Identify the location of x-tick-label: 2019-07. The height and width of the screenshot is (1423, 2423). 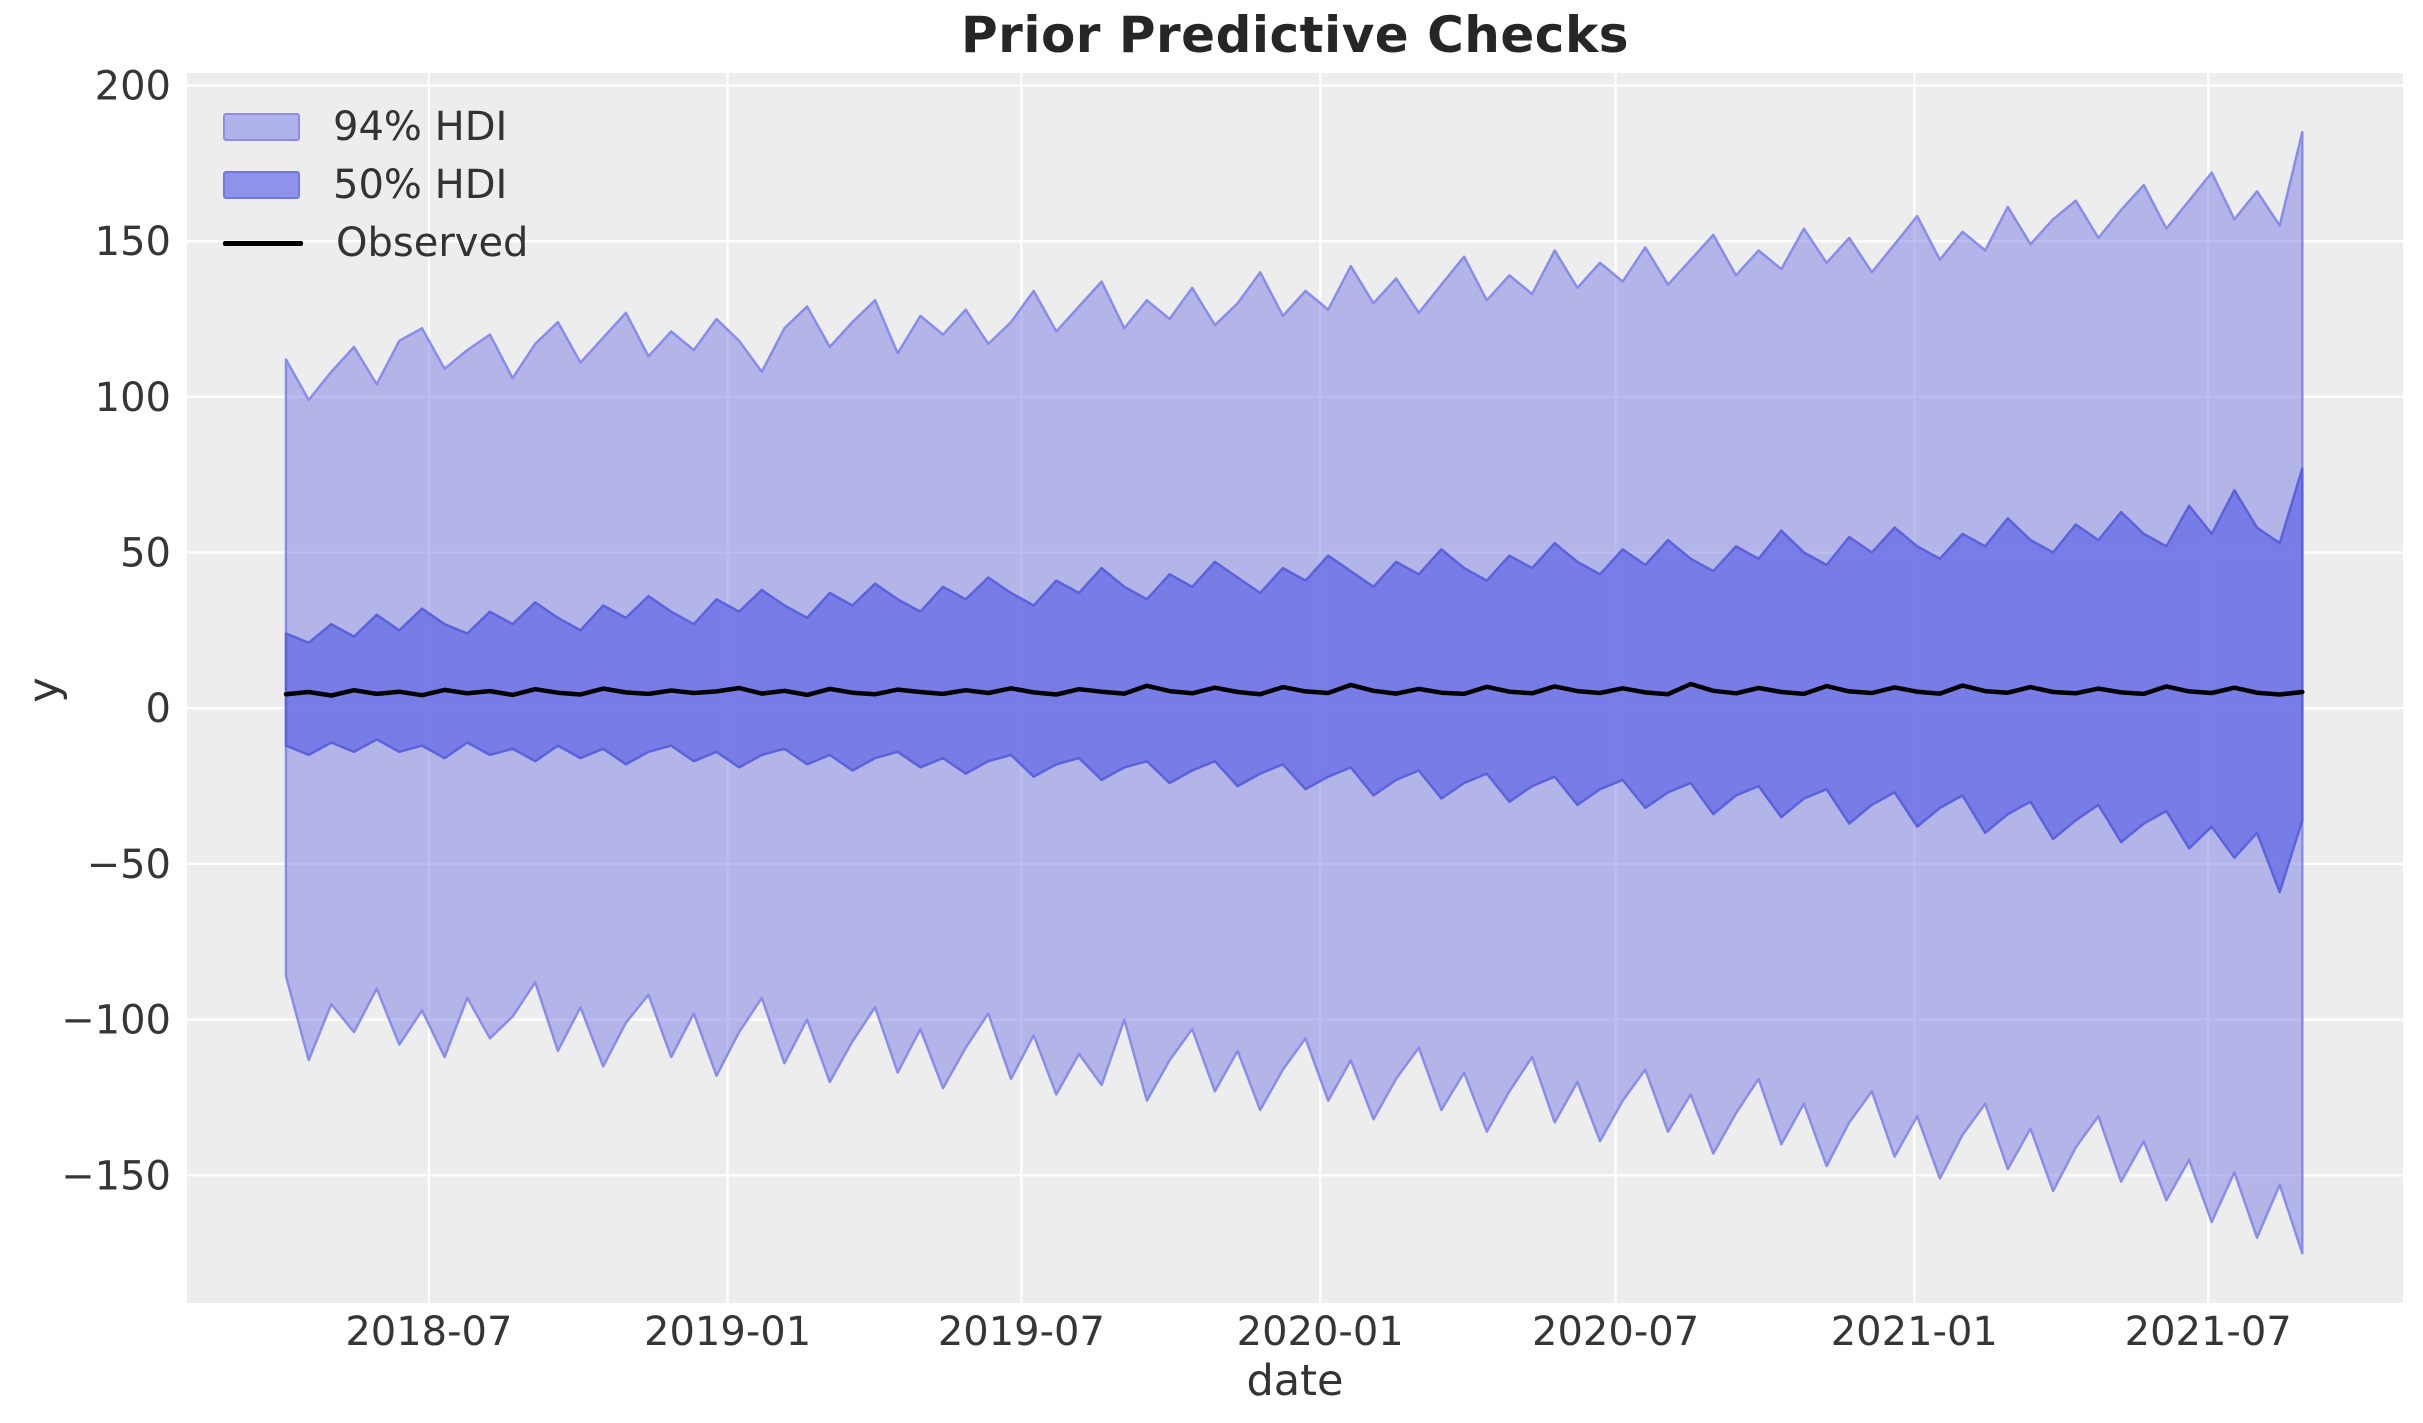
(1021, 1332).